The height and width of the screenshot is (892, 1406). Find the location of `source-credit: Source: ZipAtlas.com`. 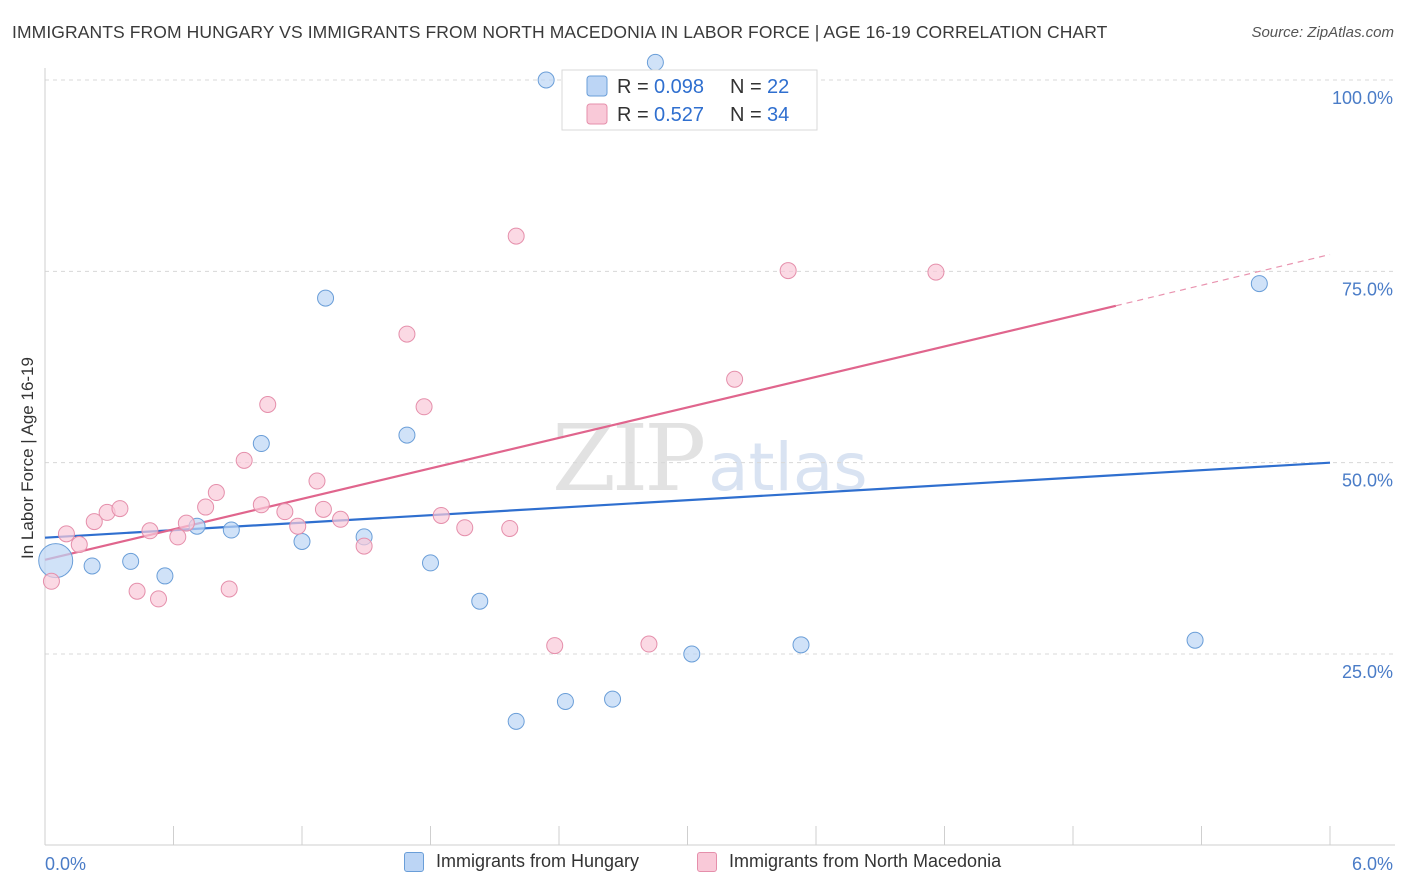

source-credit: Source: ZipAtlas.com is located at coordinates (1322, 32).